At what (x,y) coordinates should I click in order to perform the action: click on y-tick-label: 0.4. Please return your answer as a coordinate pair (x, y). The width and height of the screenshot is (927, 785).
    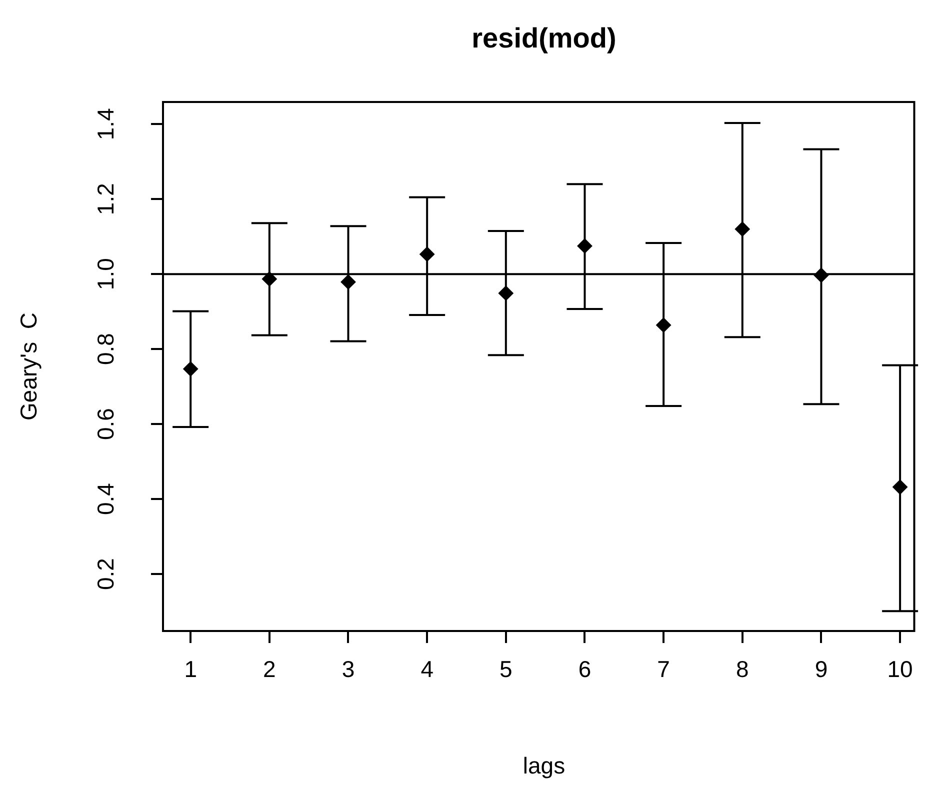
    Looking at the image, I should click on (105, 499).